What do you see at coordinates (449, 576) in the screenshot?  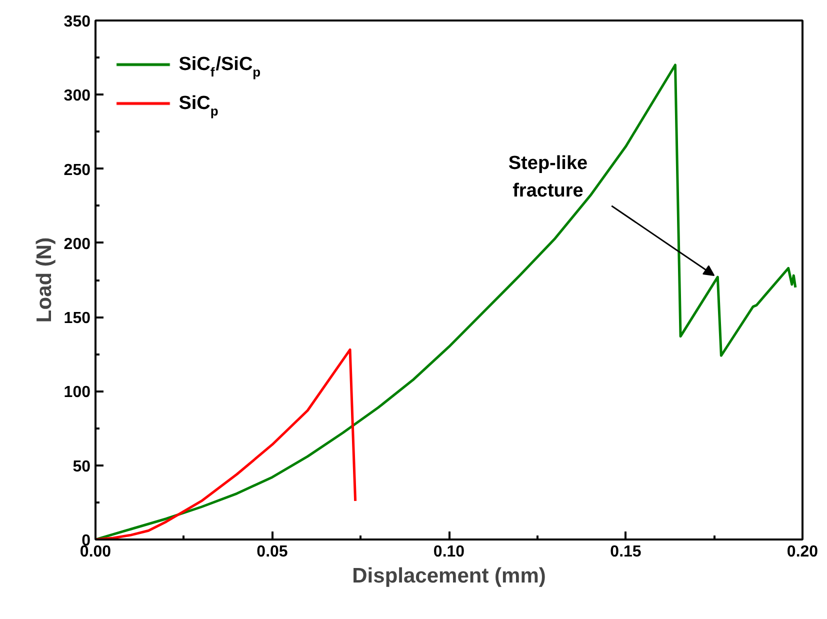 I see `x-axis-title: Displacement (mm)` at bounding box center [449, 576].